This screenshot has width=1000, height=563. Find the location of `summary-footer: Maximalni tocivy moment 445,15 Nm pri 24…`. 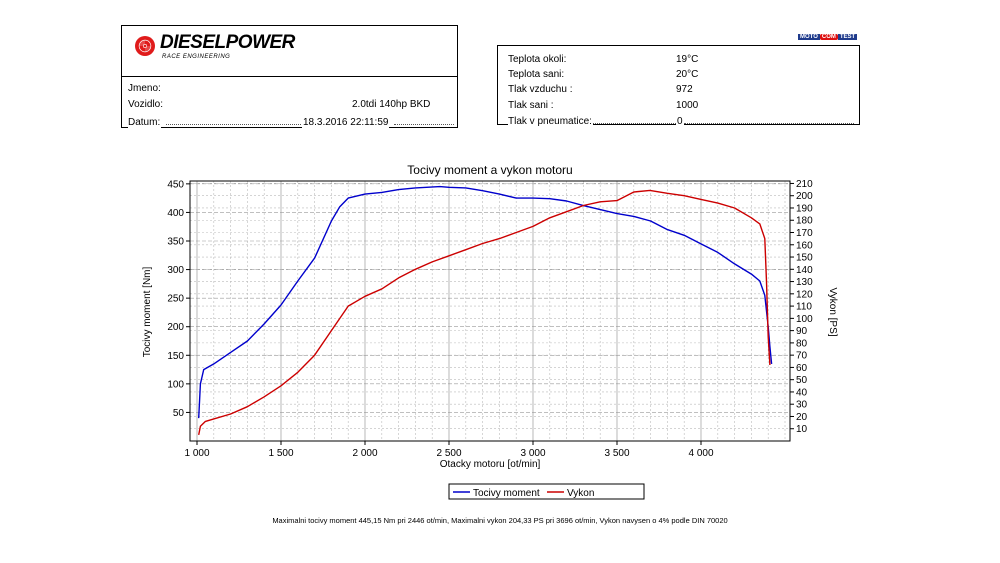

summary-footer: Maximalni tocivy moment 445,15 Nm pri 24… is located at coordinates (500, 520).